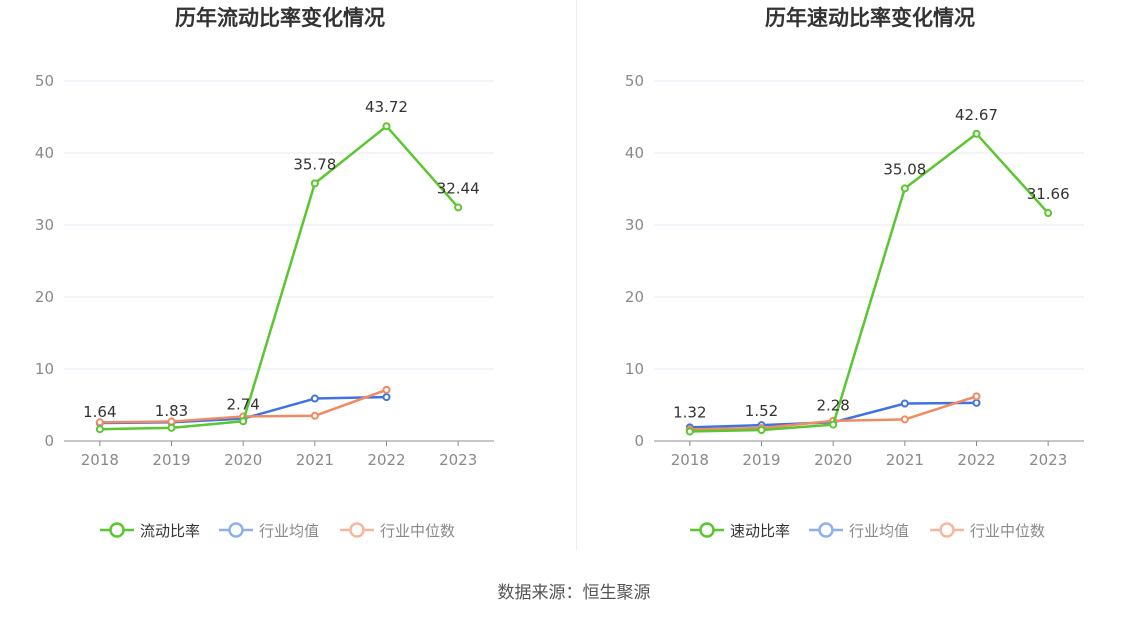  What do you see at coordinates (689, 412) in the screenshot?
I see `data-label: 1.32` at bounding box center [689, 412].